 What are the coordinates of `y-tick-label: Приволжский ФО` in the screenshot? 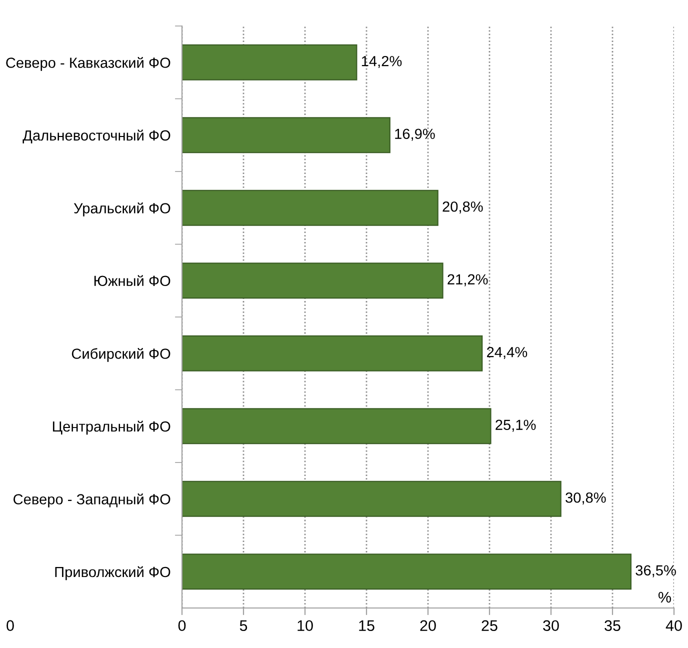 It's located at (112, 573).